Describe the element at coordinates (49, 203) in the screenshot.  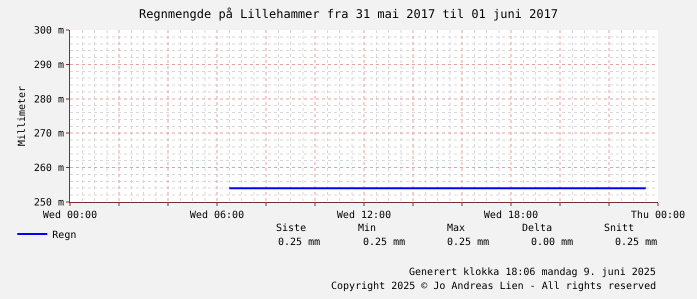
I see `y-tick-label: 250 m` at that location.